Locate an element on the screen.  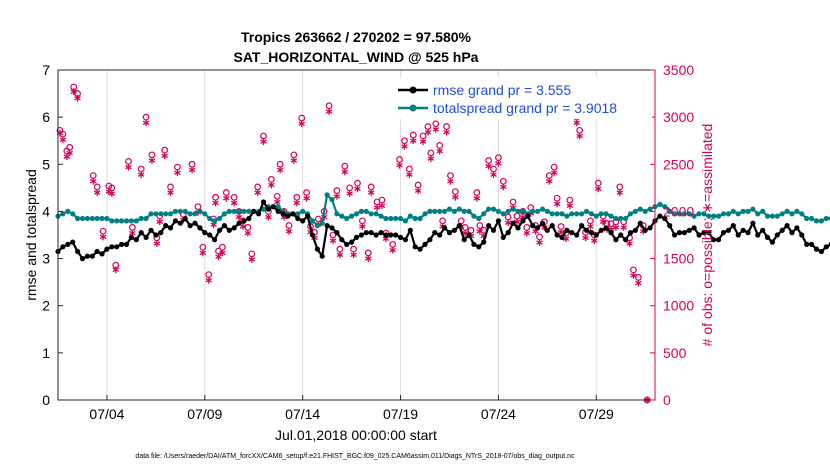
chart-title: Tropics 263662 / 270202 = 97.580% is located at coordinates (356, 37).